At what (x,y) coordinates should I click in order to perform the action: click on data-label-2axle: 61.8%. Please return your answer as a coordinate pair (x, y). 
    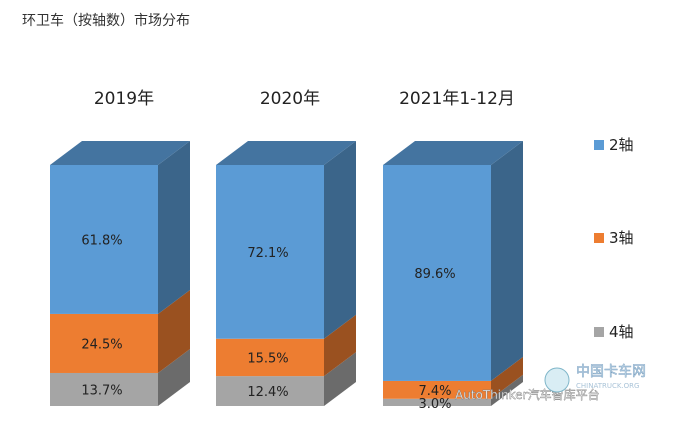
    Looking at the image, I should click on (101, 240).